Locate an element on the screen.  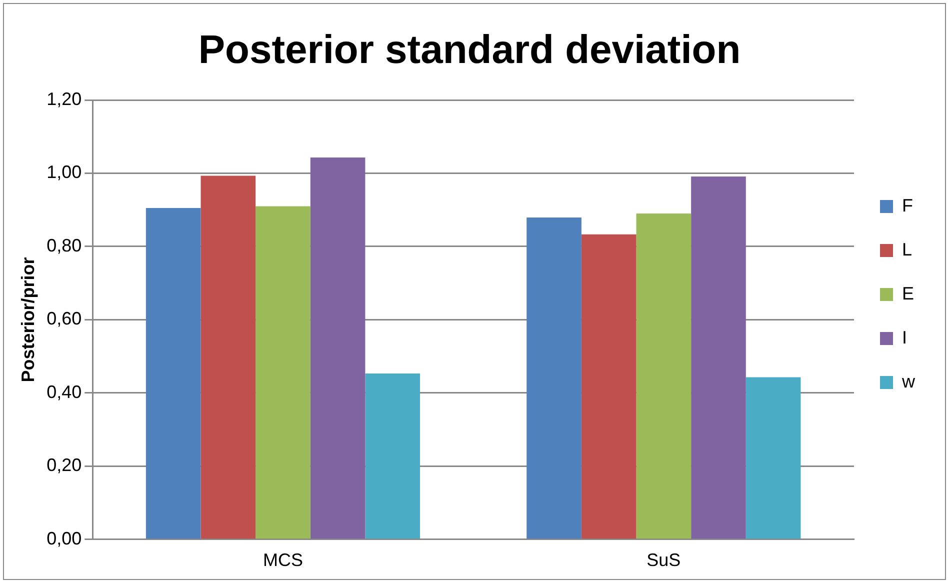
y-tick-label: 0,80 is located at coordinates (64, 245).